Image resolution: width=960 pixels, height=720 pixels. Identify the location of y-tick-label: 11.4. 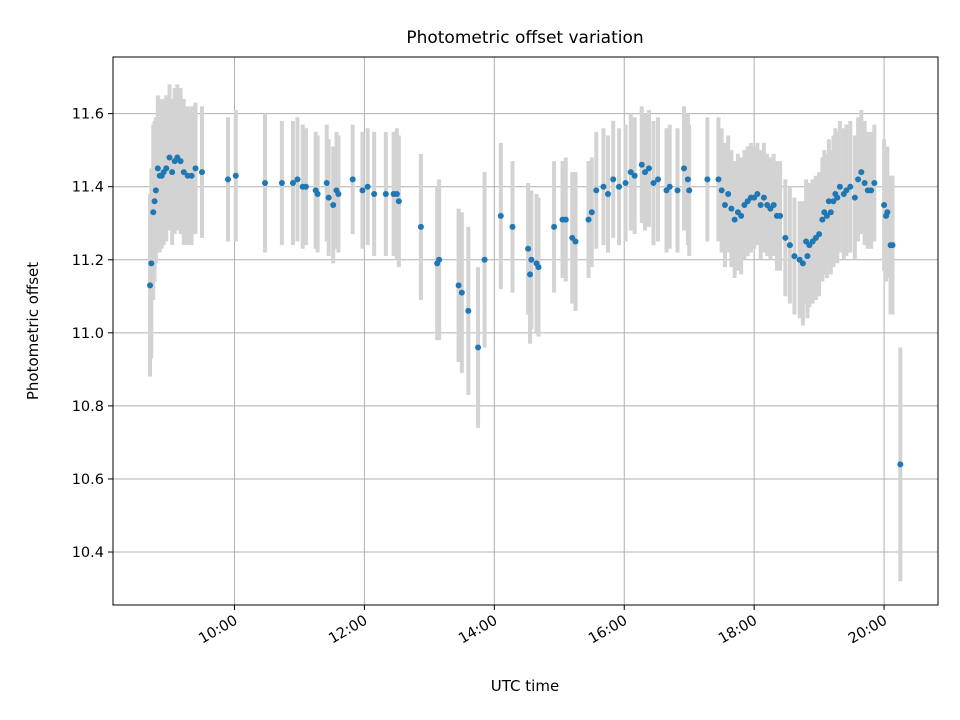
(88, 188).